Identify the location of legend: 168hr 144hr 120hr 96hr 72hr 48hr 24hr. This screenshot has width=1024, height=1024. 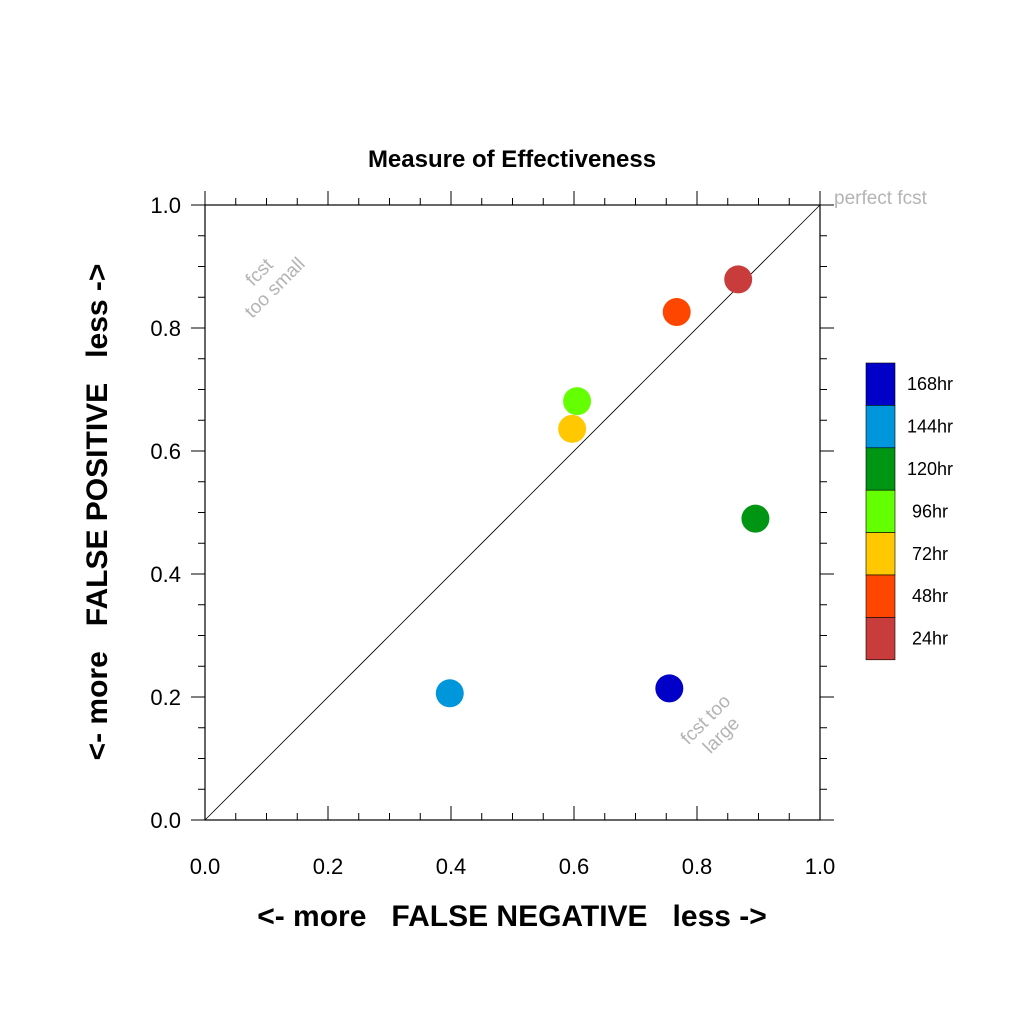
(909, 511).